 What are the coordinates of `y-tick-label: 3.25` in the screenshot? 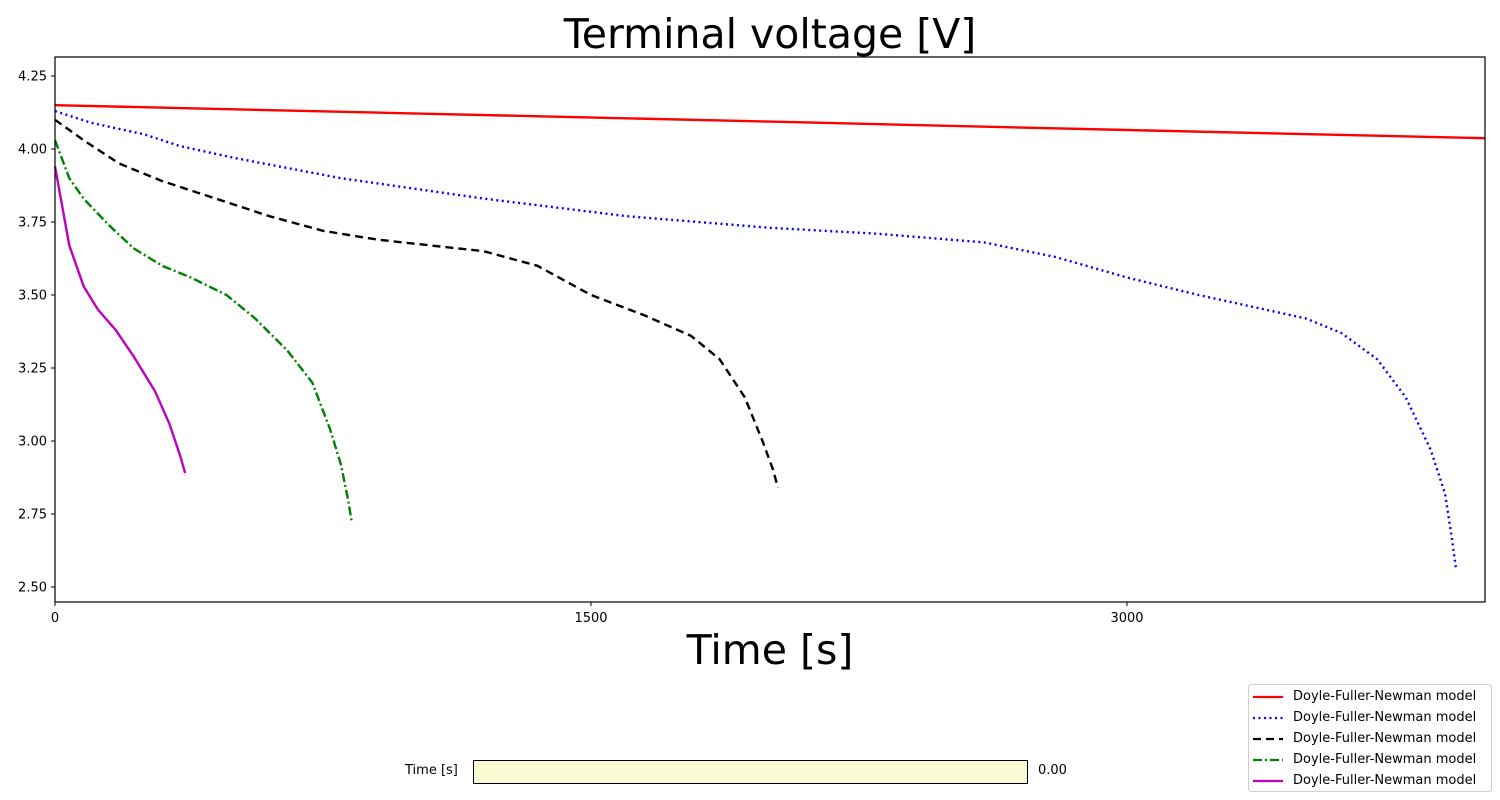 It's located at (32, 369).